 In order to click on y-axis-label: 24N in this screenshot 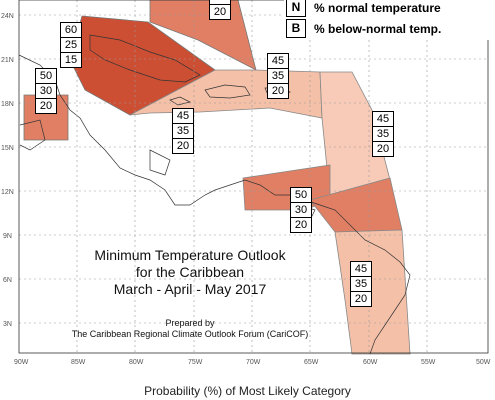, I will do `click(7, 16)`.